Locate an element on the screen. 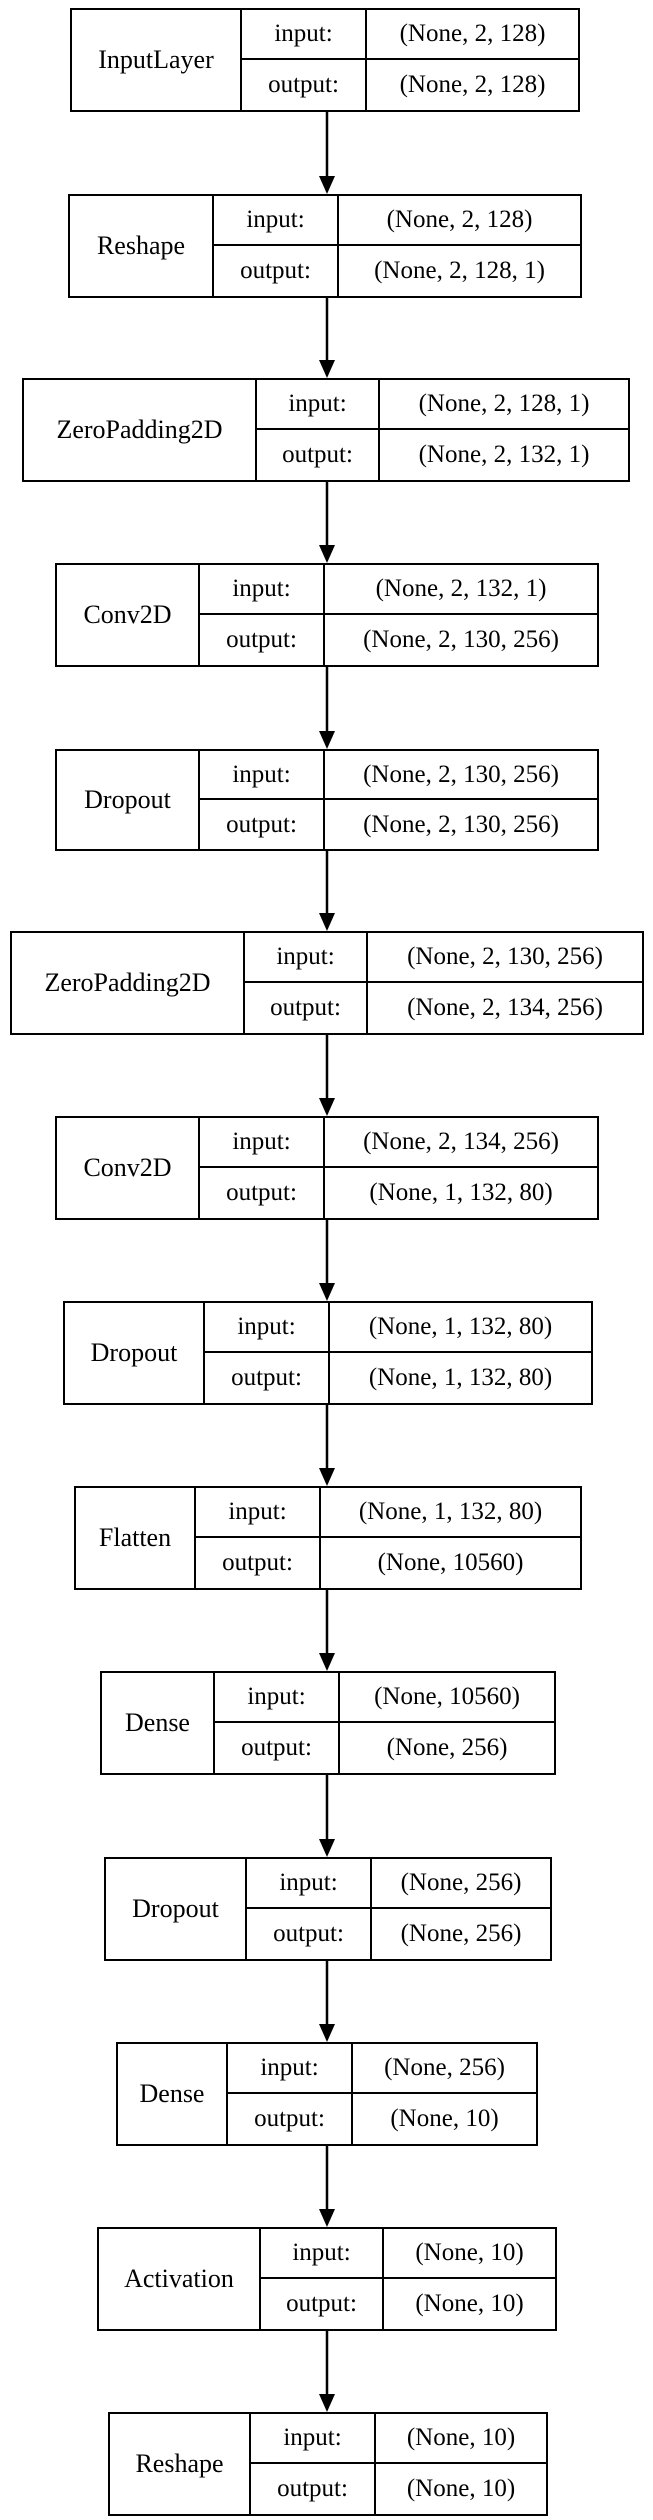 The height and width of the screenshot is (2520, 653). output-shape: (None, 2, 134, 256) is located at coordinates (505, 1007).